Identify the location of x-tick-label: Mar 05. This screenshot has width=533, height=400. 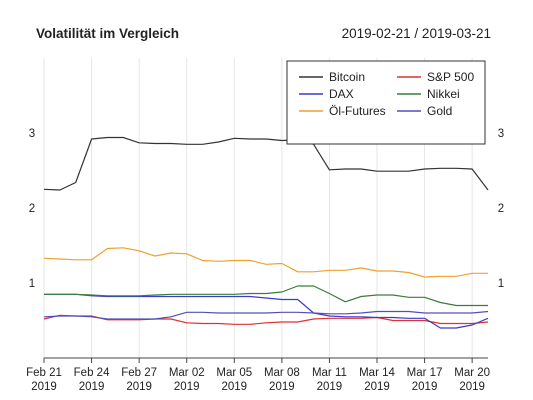
(234, 373).